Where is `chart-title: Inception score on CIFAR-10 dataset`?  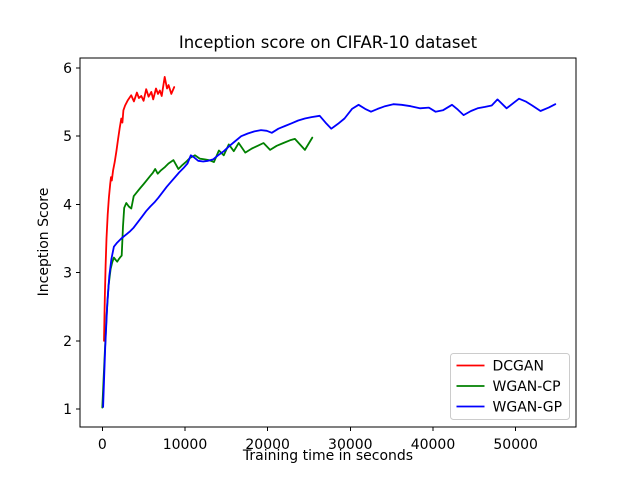
chart-title: Inception score on CIFAR-10 dataset is located at coordinates (328, 42).